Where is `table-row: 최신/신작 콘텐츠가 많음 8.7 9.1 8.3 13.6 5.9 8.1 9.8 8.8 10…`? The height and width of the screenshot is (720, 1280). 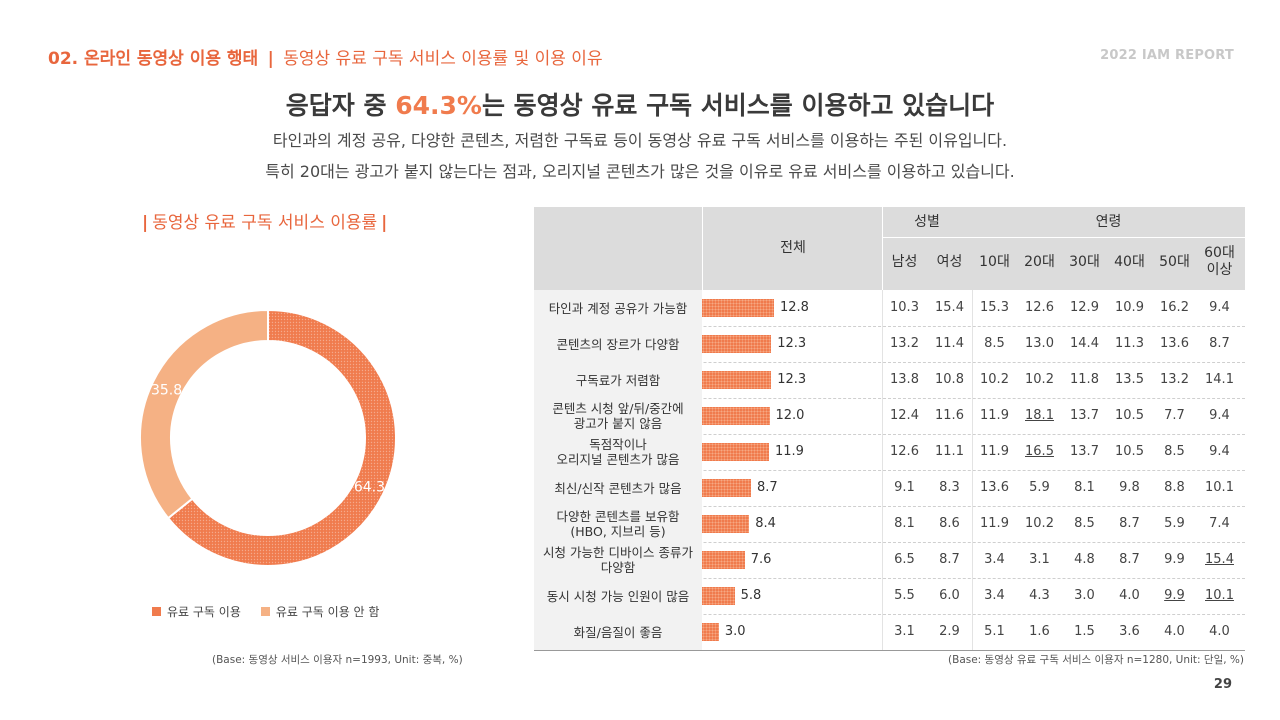 table-row: 최신/신작 콘텐츠가 많음 8.7 9.1 8.3 13.6 5.9 8.1 9.8 8.8 10… is located at coordinates (889, 488).